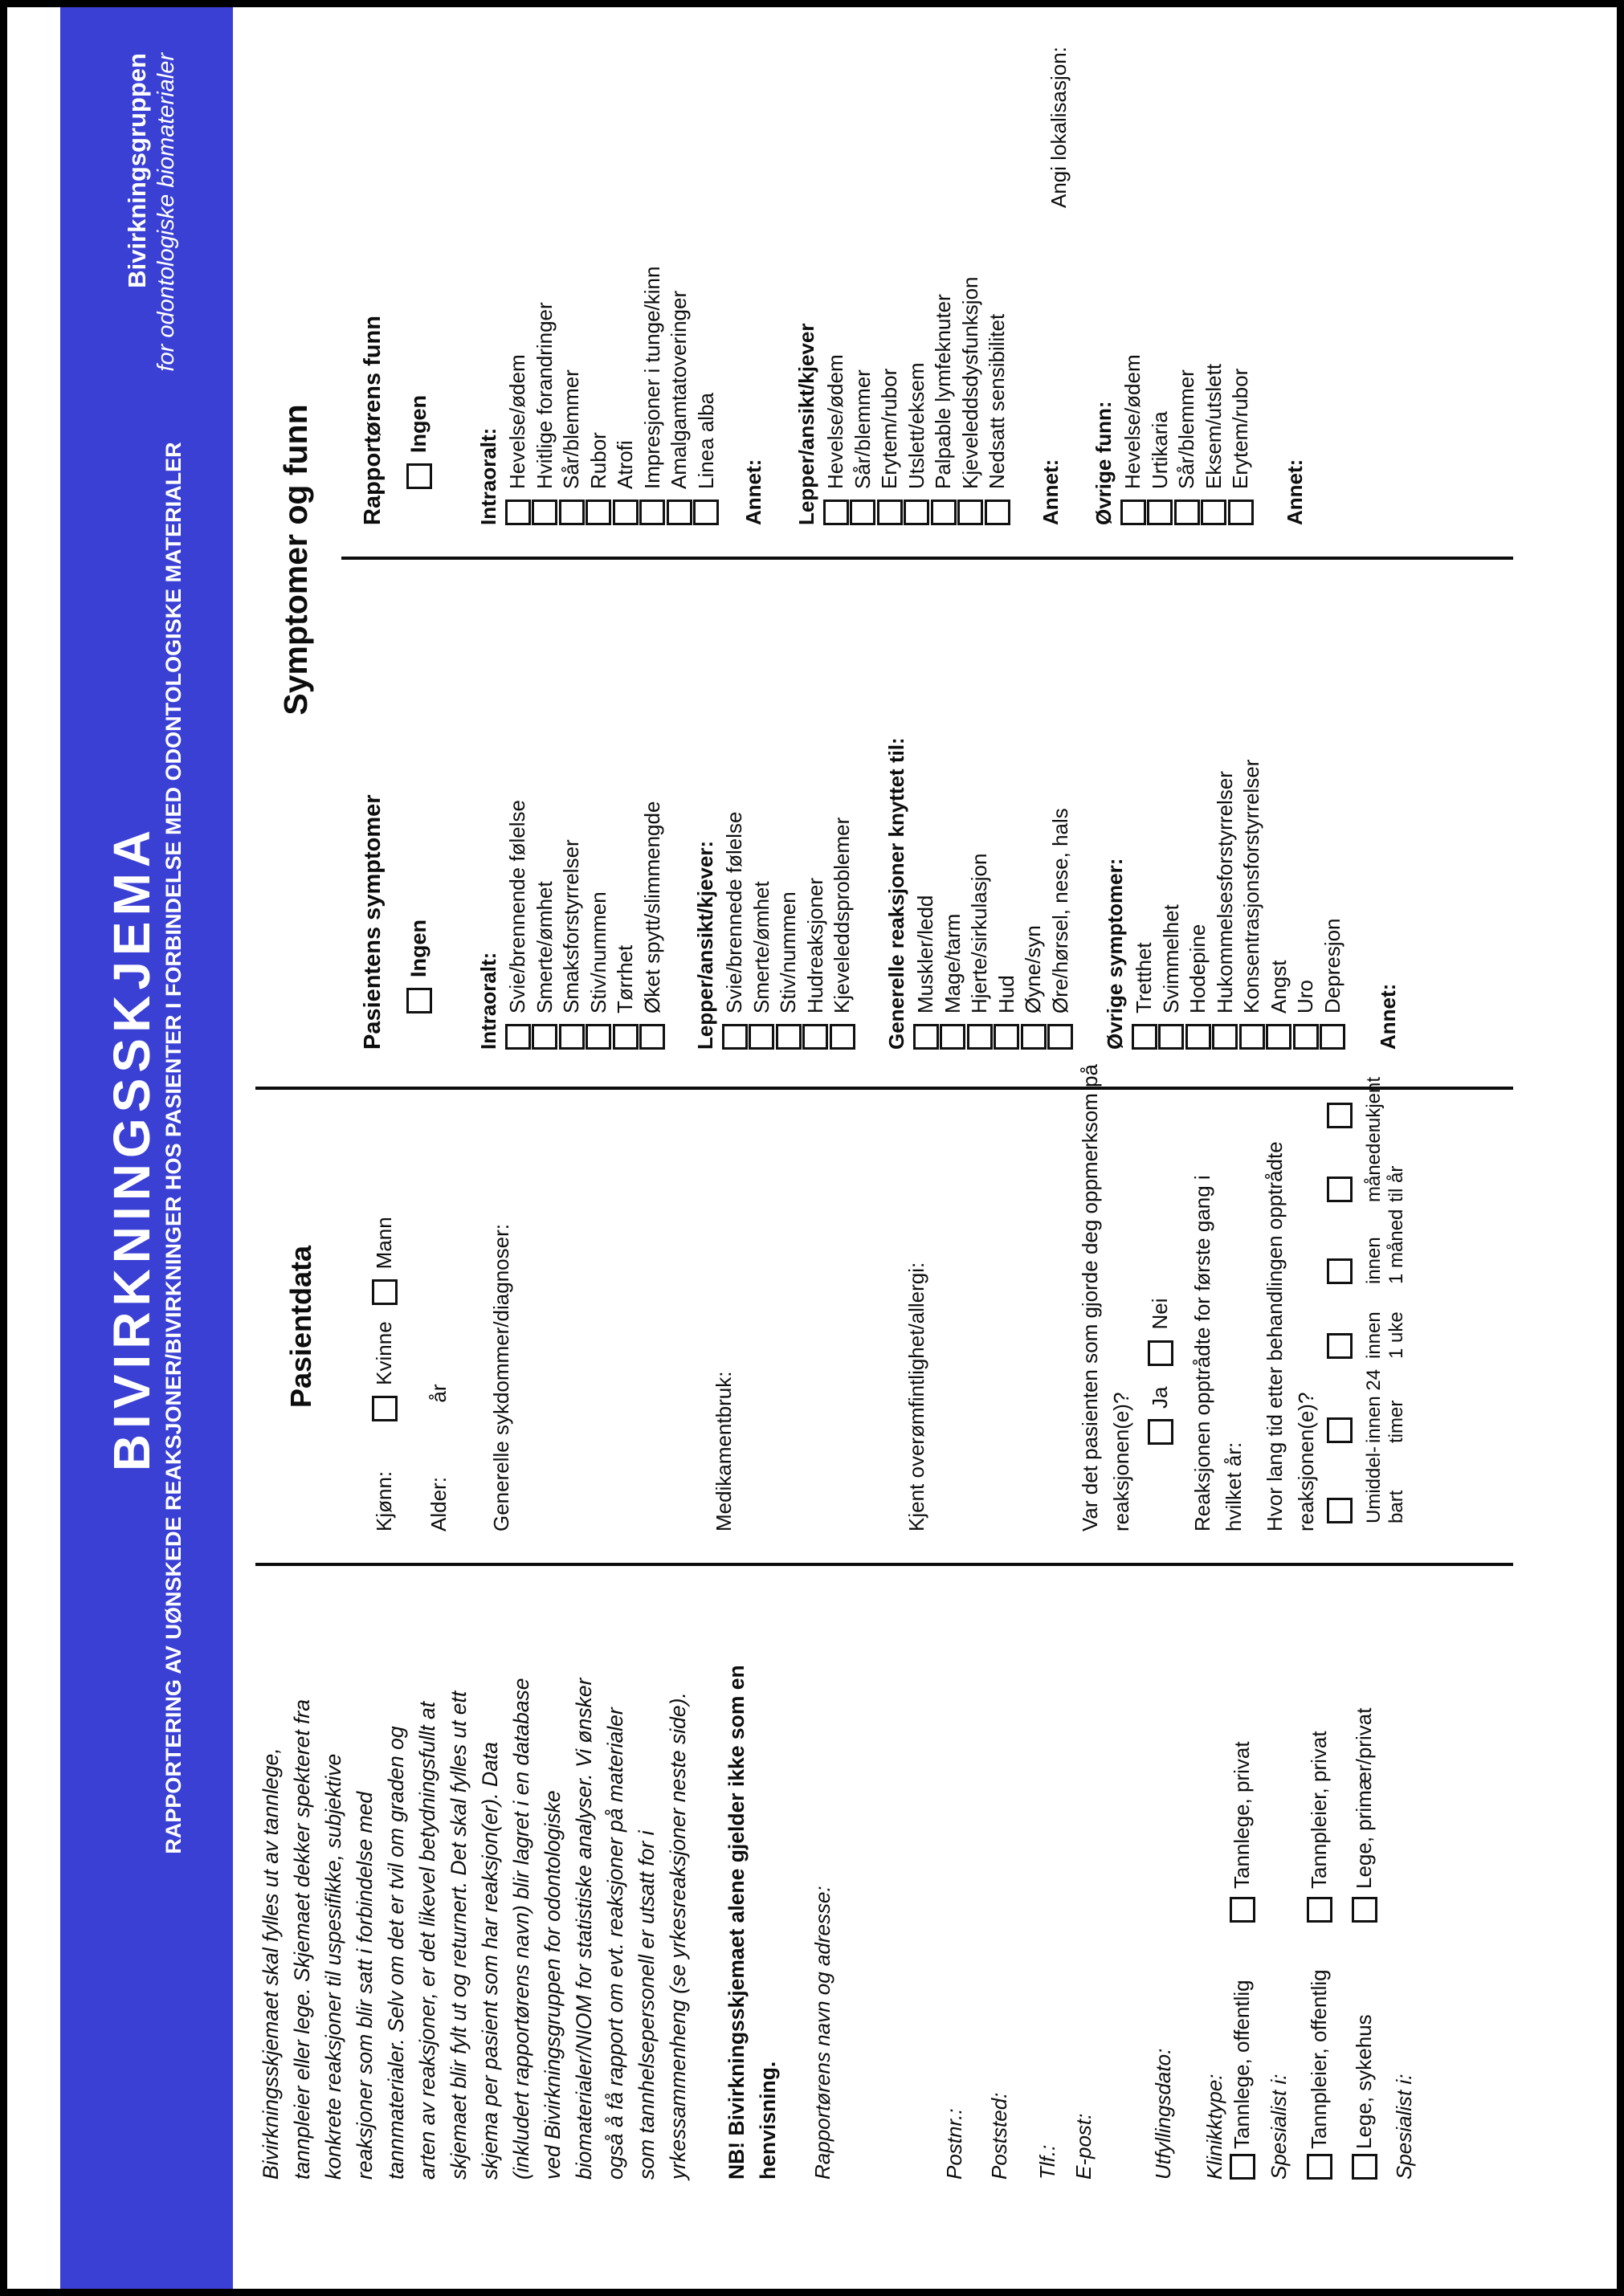 The image size is (1624, 2296). Describe the element at coordinates (1033, 929) in the screenshot. I see `checkbox-item: Øyne/syn` at that location.